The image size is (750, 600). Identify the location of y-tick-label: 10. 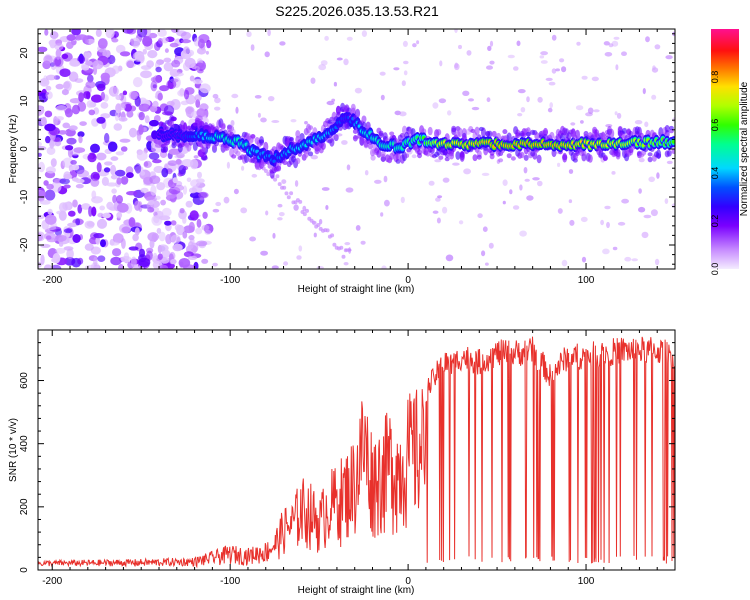
(24, 101).